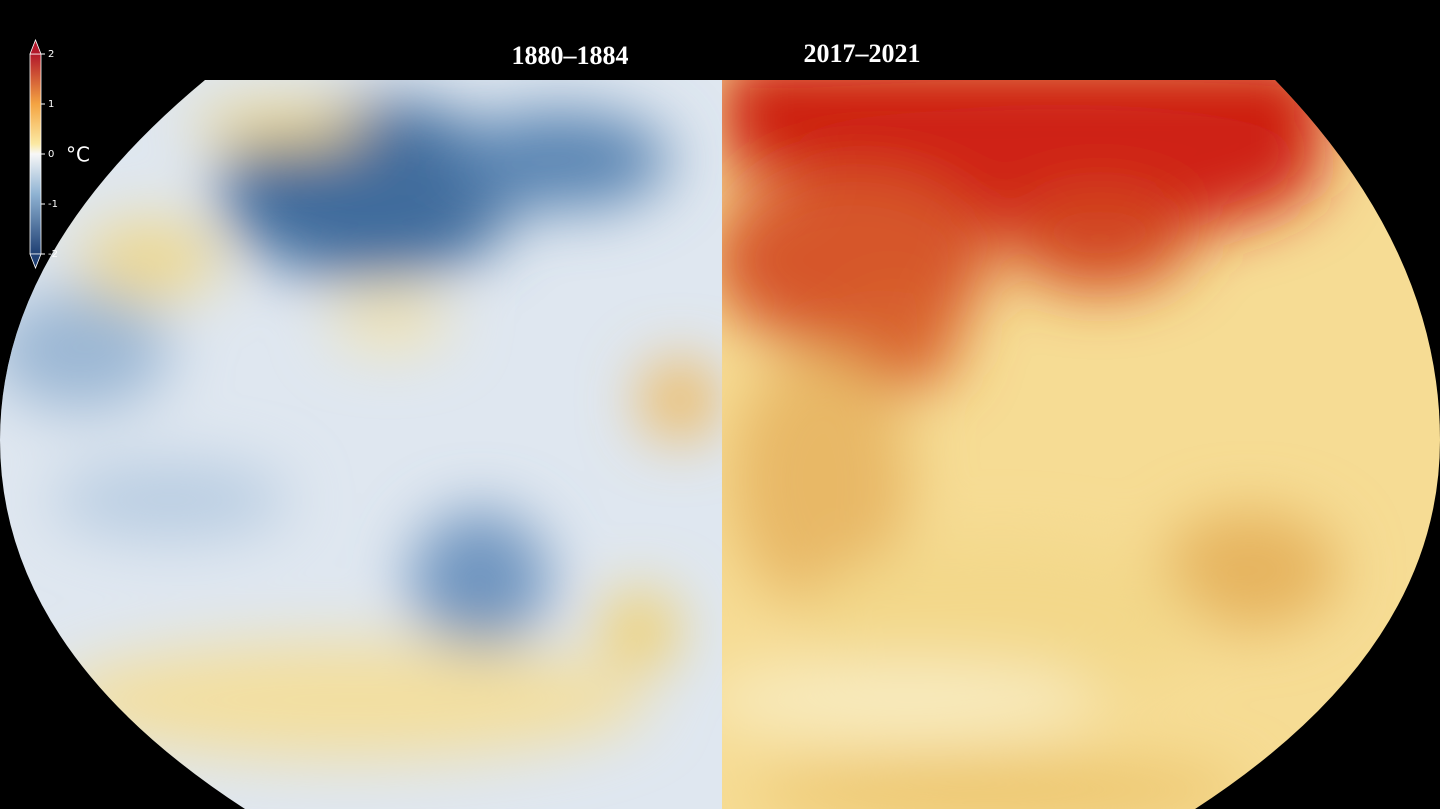 Image resolution: width=1440 pixels, height=809 pixels. I want to click on color-legend: °C 2 1 0 -1 -2, so click(59, 154).